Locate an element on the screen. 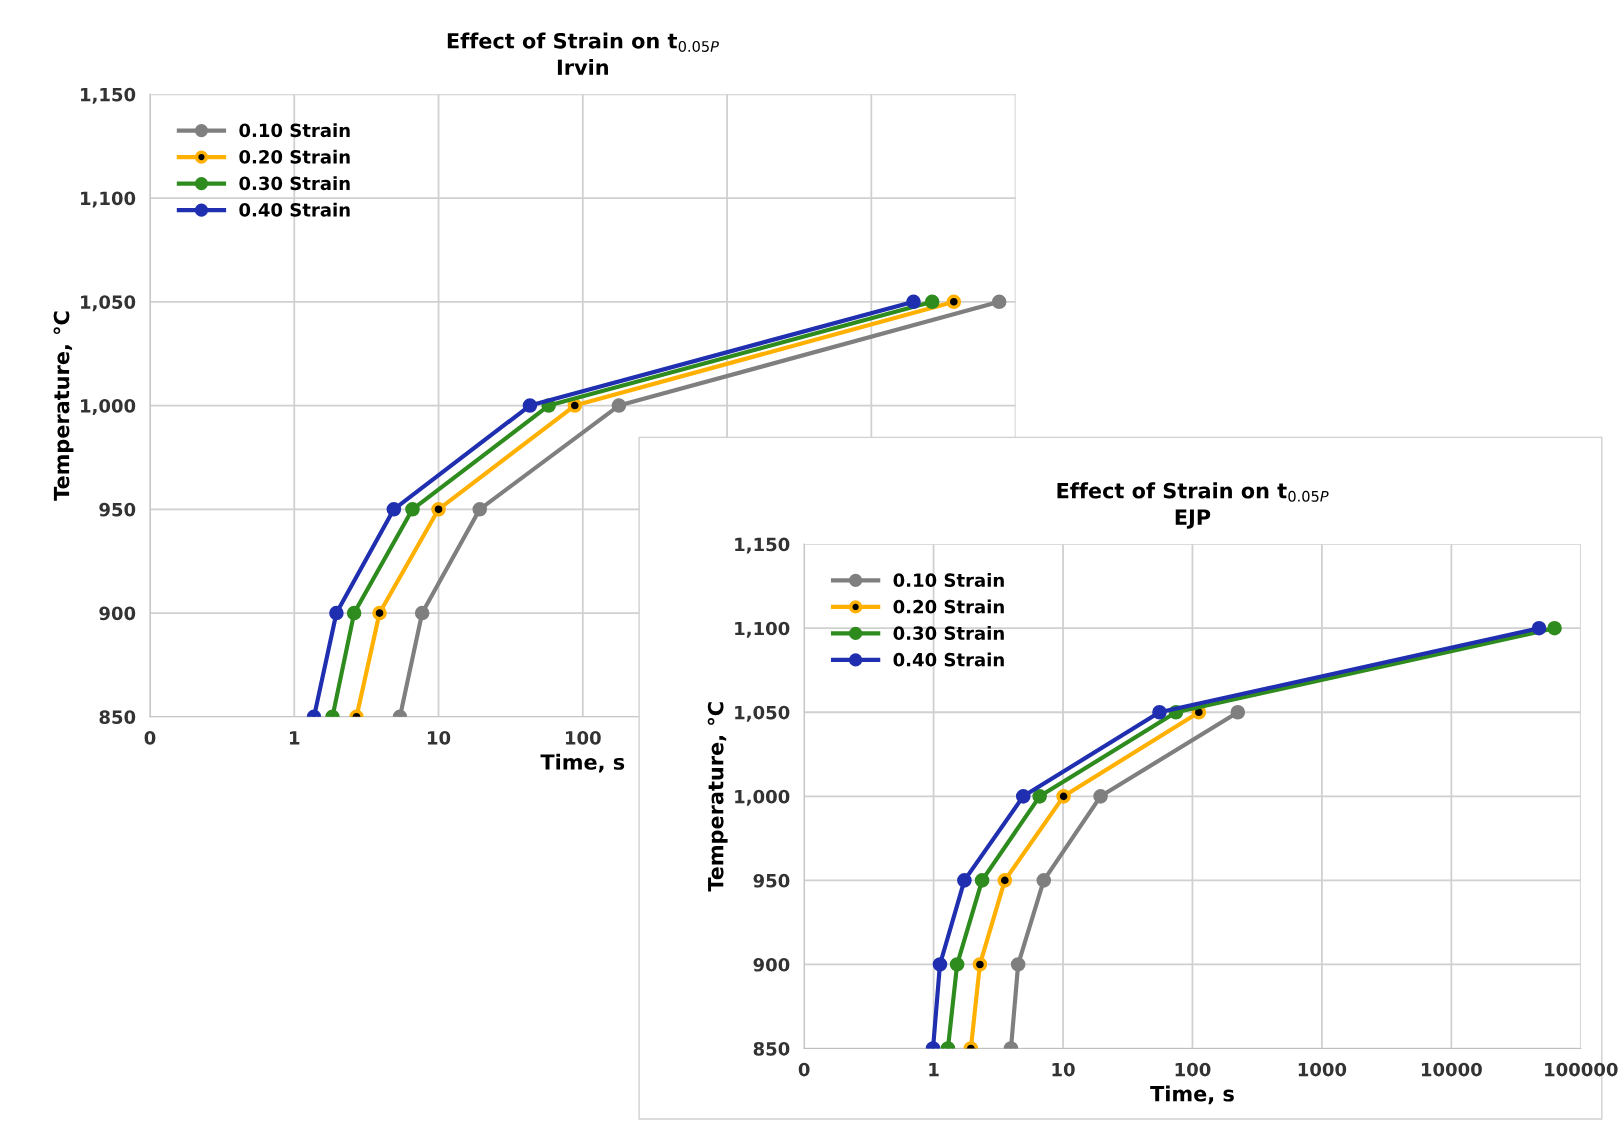 The width and height of the screenshot is (1618, 1136). chart-title: Effect of Strain on t$_{0.05P}$ Irvin is located at coordinates (583, 53).